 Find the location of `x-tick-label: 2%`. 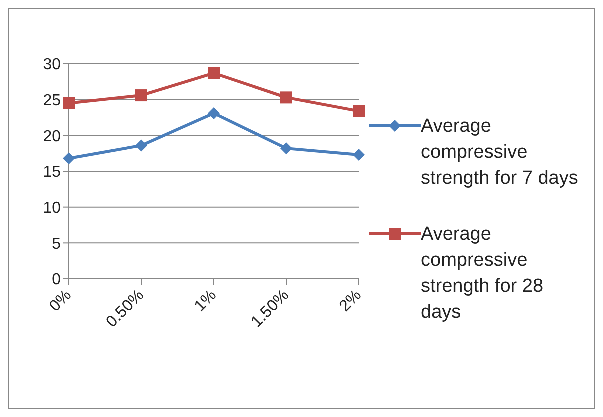

x-tick-label: 2% is located at coordinates (351, 301).